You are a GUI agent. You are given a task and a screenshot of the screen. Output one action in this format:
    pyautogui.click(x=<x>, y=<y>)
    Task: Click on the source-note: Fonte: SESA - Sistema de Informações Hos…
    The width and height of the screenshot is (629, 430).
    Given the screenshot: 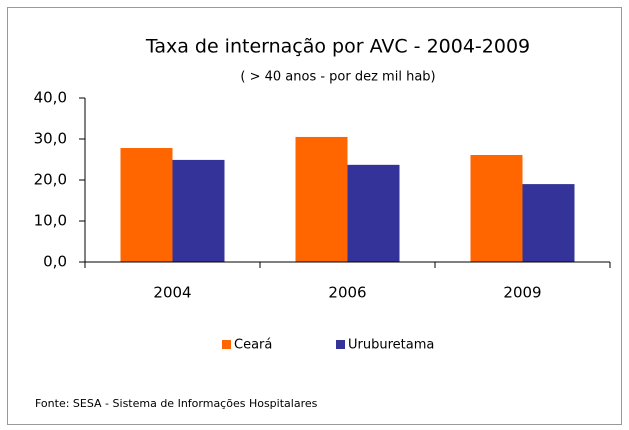 What is the action you would take?
    pyautogui.click(x=176, y=403)
    